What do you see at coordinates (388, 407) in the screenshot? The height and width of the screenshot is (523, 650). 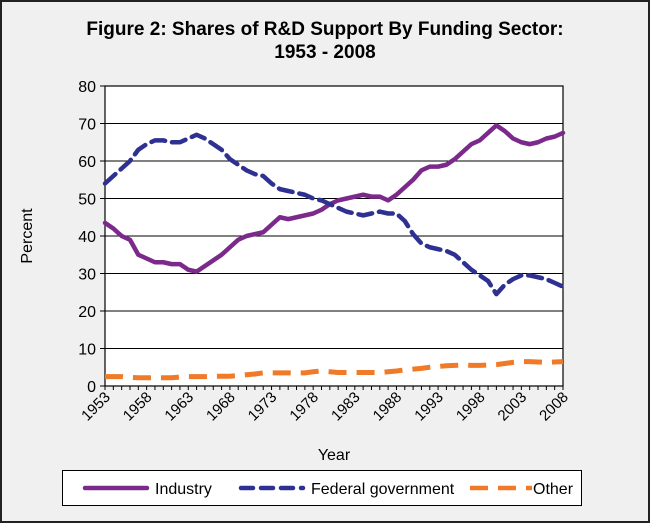 I see `x-tick-label: 1988` at bounding box center [388, 407].